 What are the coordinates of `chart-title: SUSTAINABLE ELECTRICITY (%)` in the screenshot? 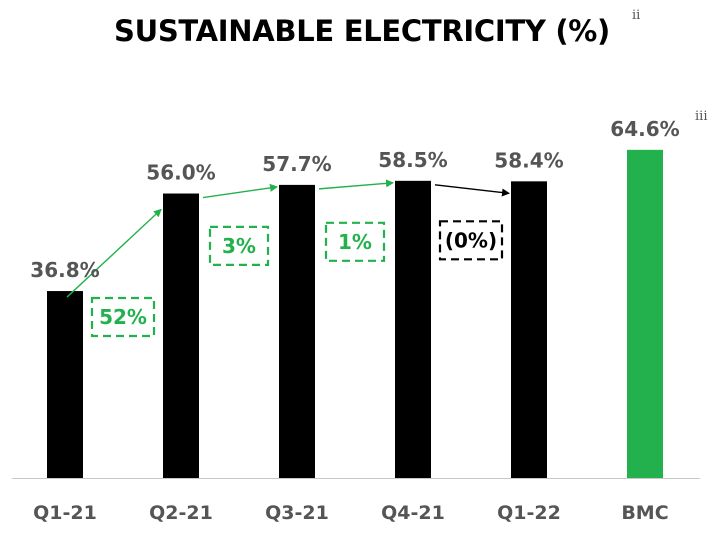 It's located at (362, 31).